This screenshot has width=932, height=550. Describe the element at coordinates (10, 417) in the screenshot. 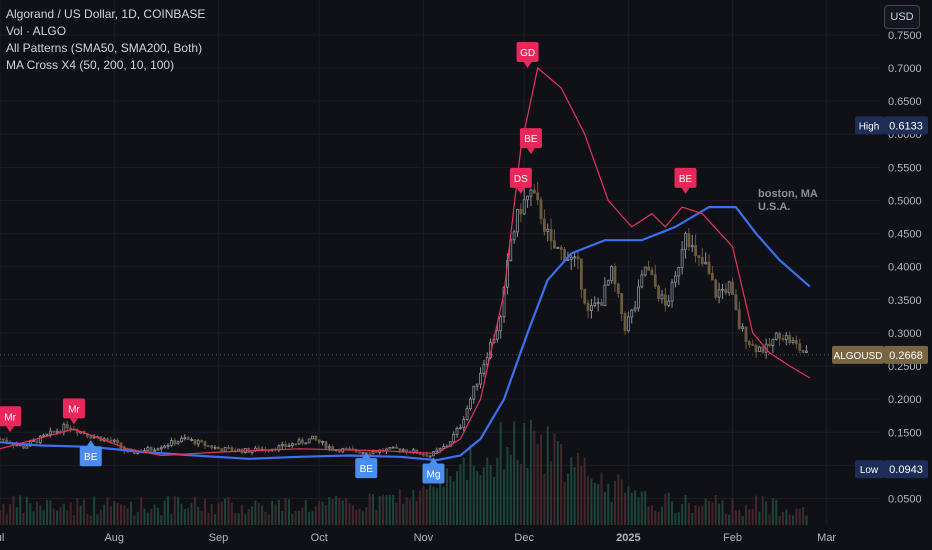

I see `pattern-label-text: Mr` at that location.